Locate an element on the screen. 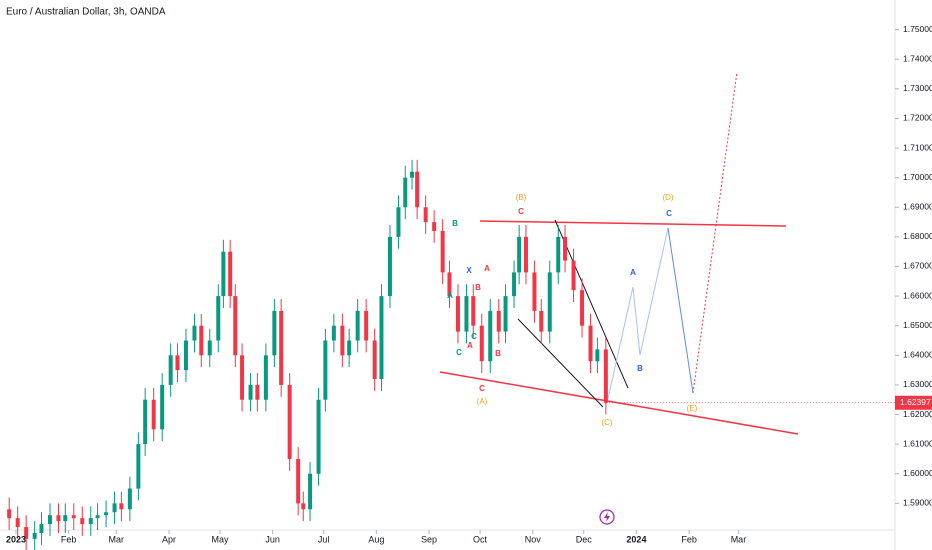  x-tick-label: 2023 is located at coordinates (16, 539).